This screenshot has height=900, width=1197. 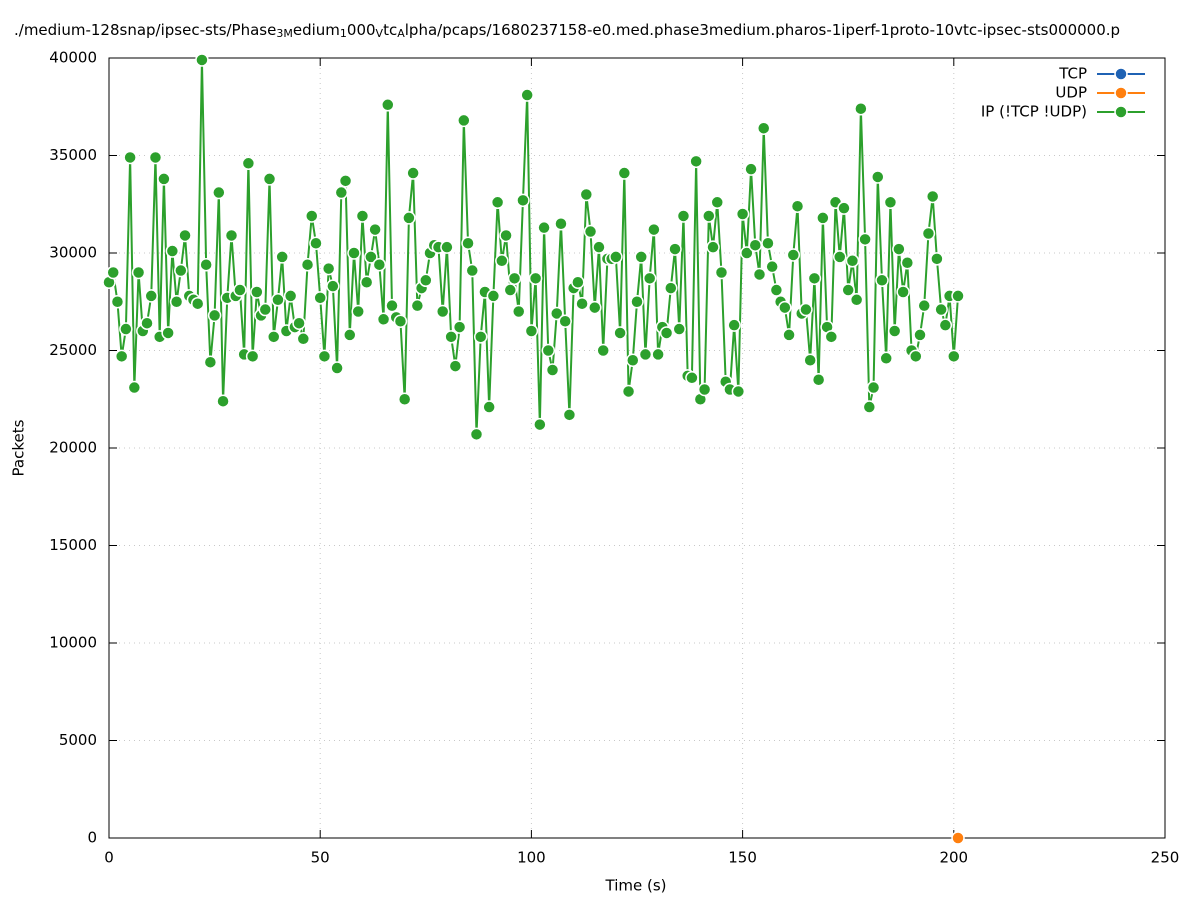 What do you see at coordinates (19, 447) in the screenshot?
I see `y-axis-label: Packets` at bounding box center [19, 447].